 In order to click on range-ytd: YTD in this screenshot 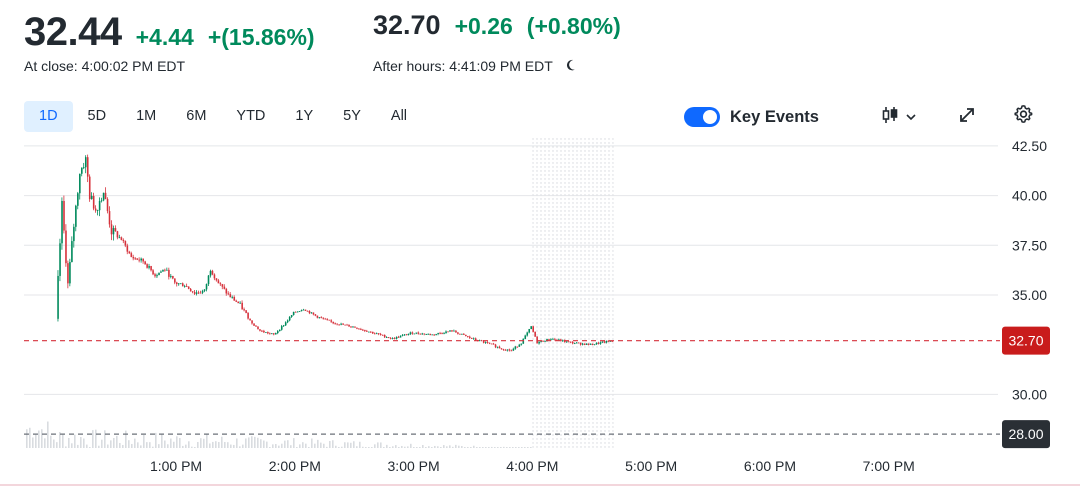, I will do `click(251, 116)`.